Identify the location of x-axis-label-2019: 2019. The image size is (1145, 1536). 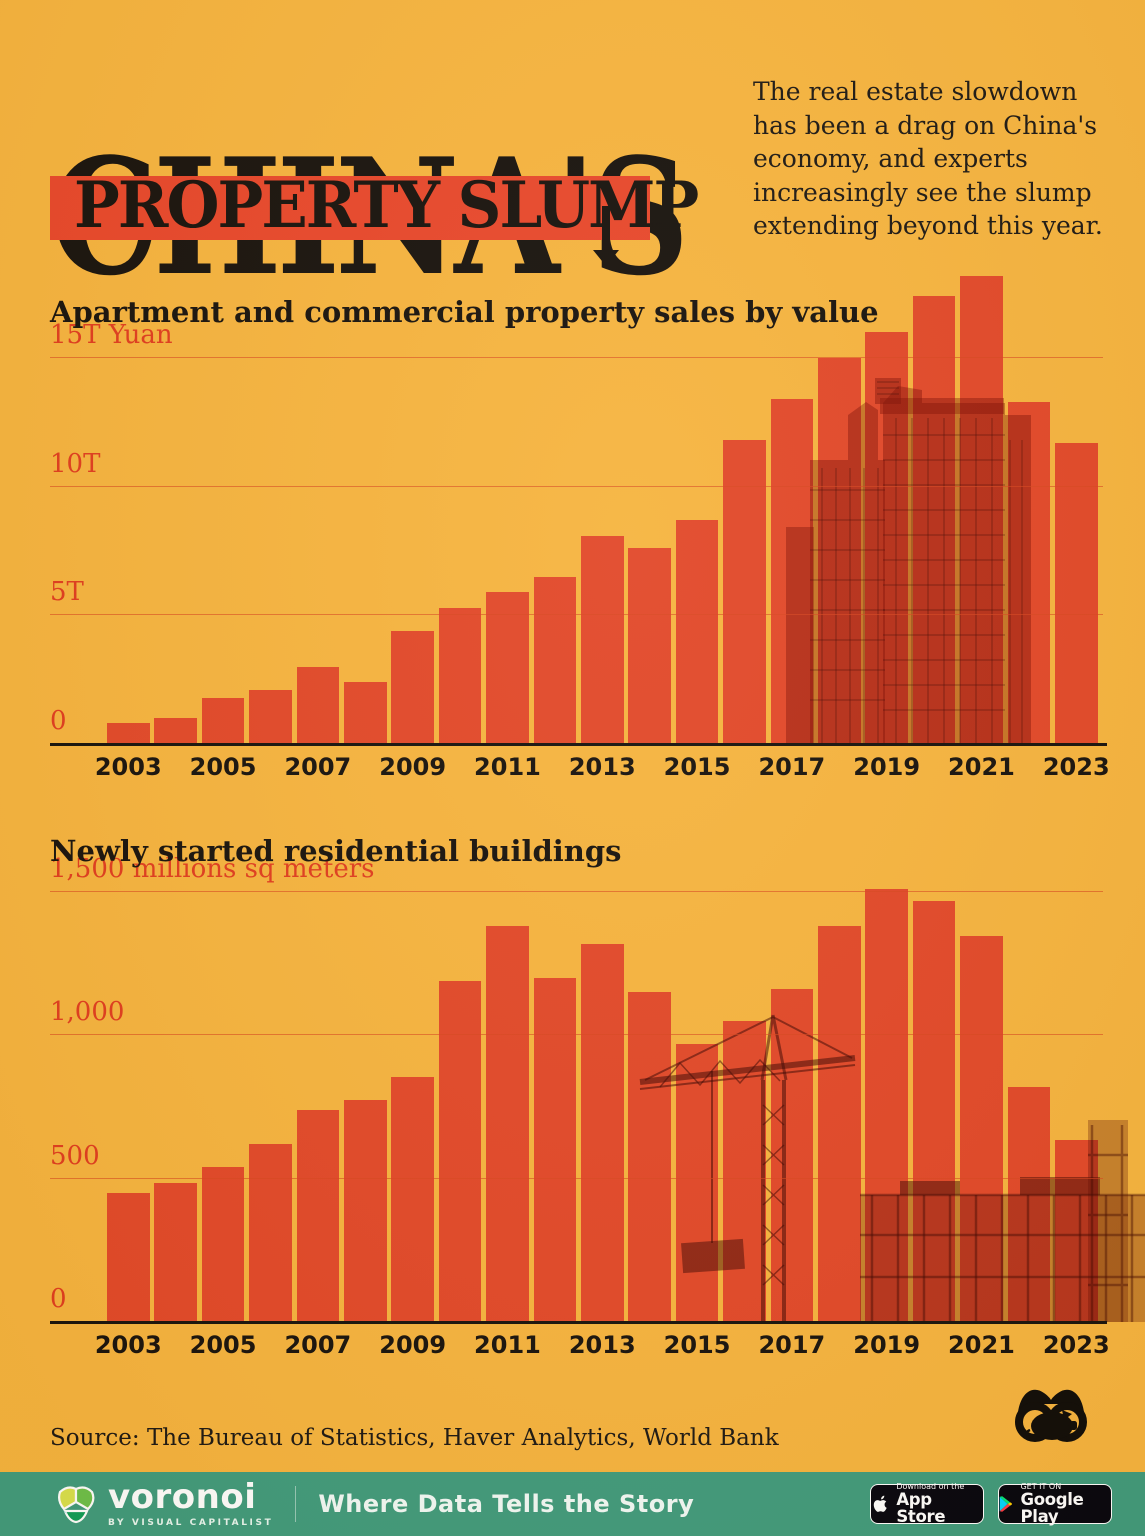
(887, 1345).